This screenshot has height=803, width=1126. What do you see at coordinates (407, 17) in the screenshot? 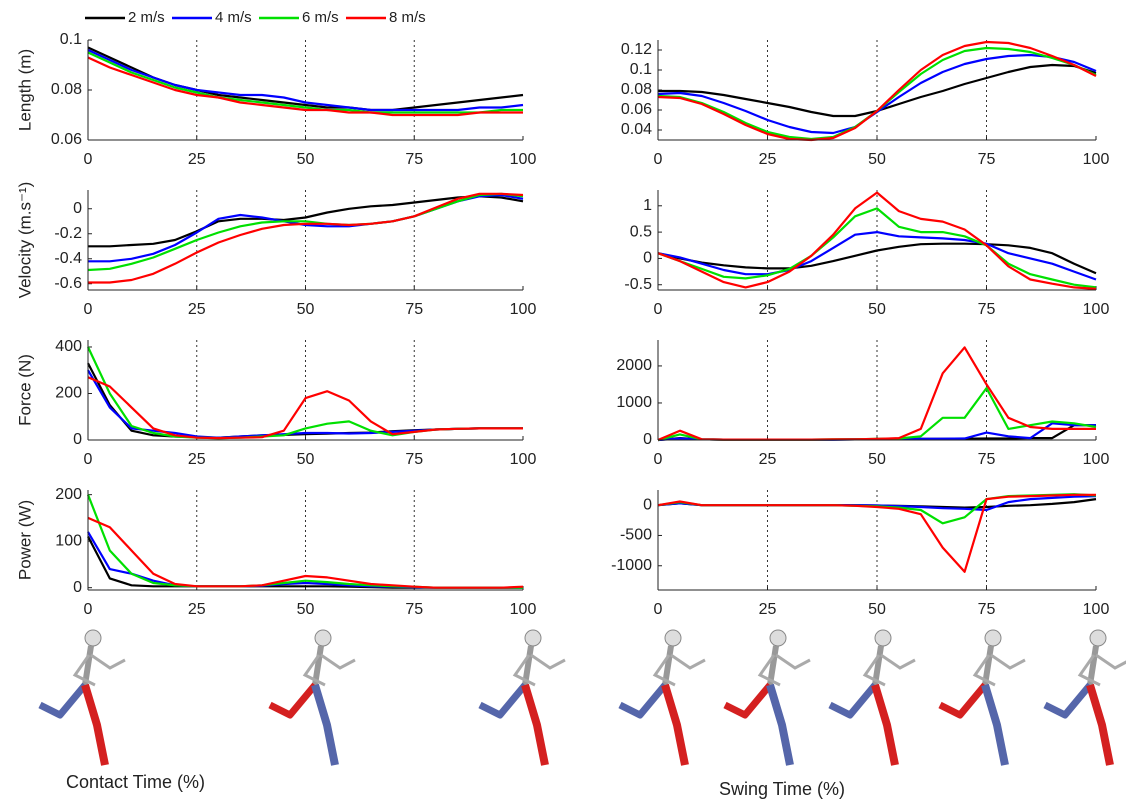
I see `legend-label: 8 m/s` at bounding box center [407, 17].